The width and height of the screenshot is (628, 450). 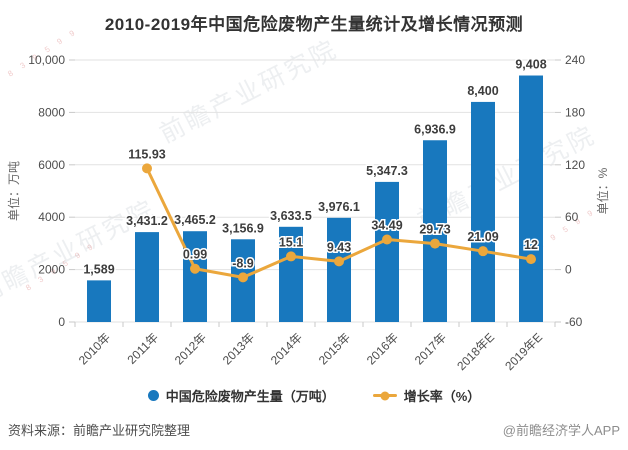 What do you see at coordinates (483, 251) in the screenshot?
I see `line-marker-2018年E` at bounding box center [483, 251].